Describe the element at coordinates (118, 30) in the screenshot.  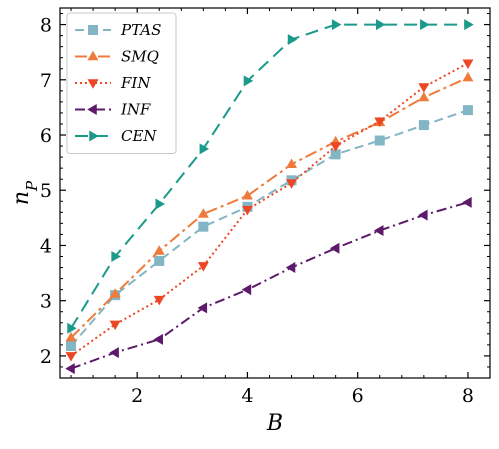
I see `legend-item-ptas: PTAS` at that location.